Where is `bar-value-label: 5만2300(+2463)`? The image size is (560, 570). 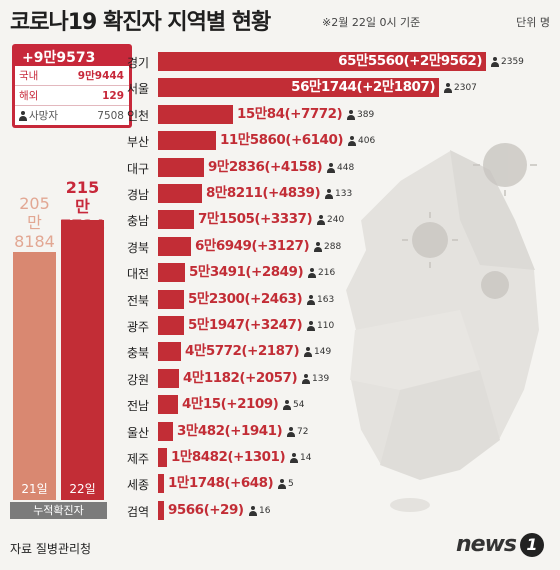 bar-value-label: 5만2300(+2463) is located at coordinates (245, 299).